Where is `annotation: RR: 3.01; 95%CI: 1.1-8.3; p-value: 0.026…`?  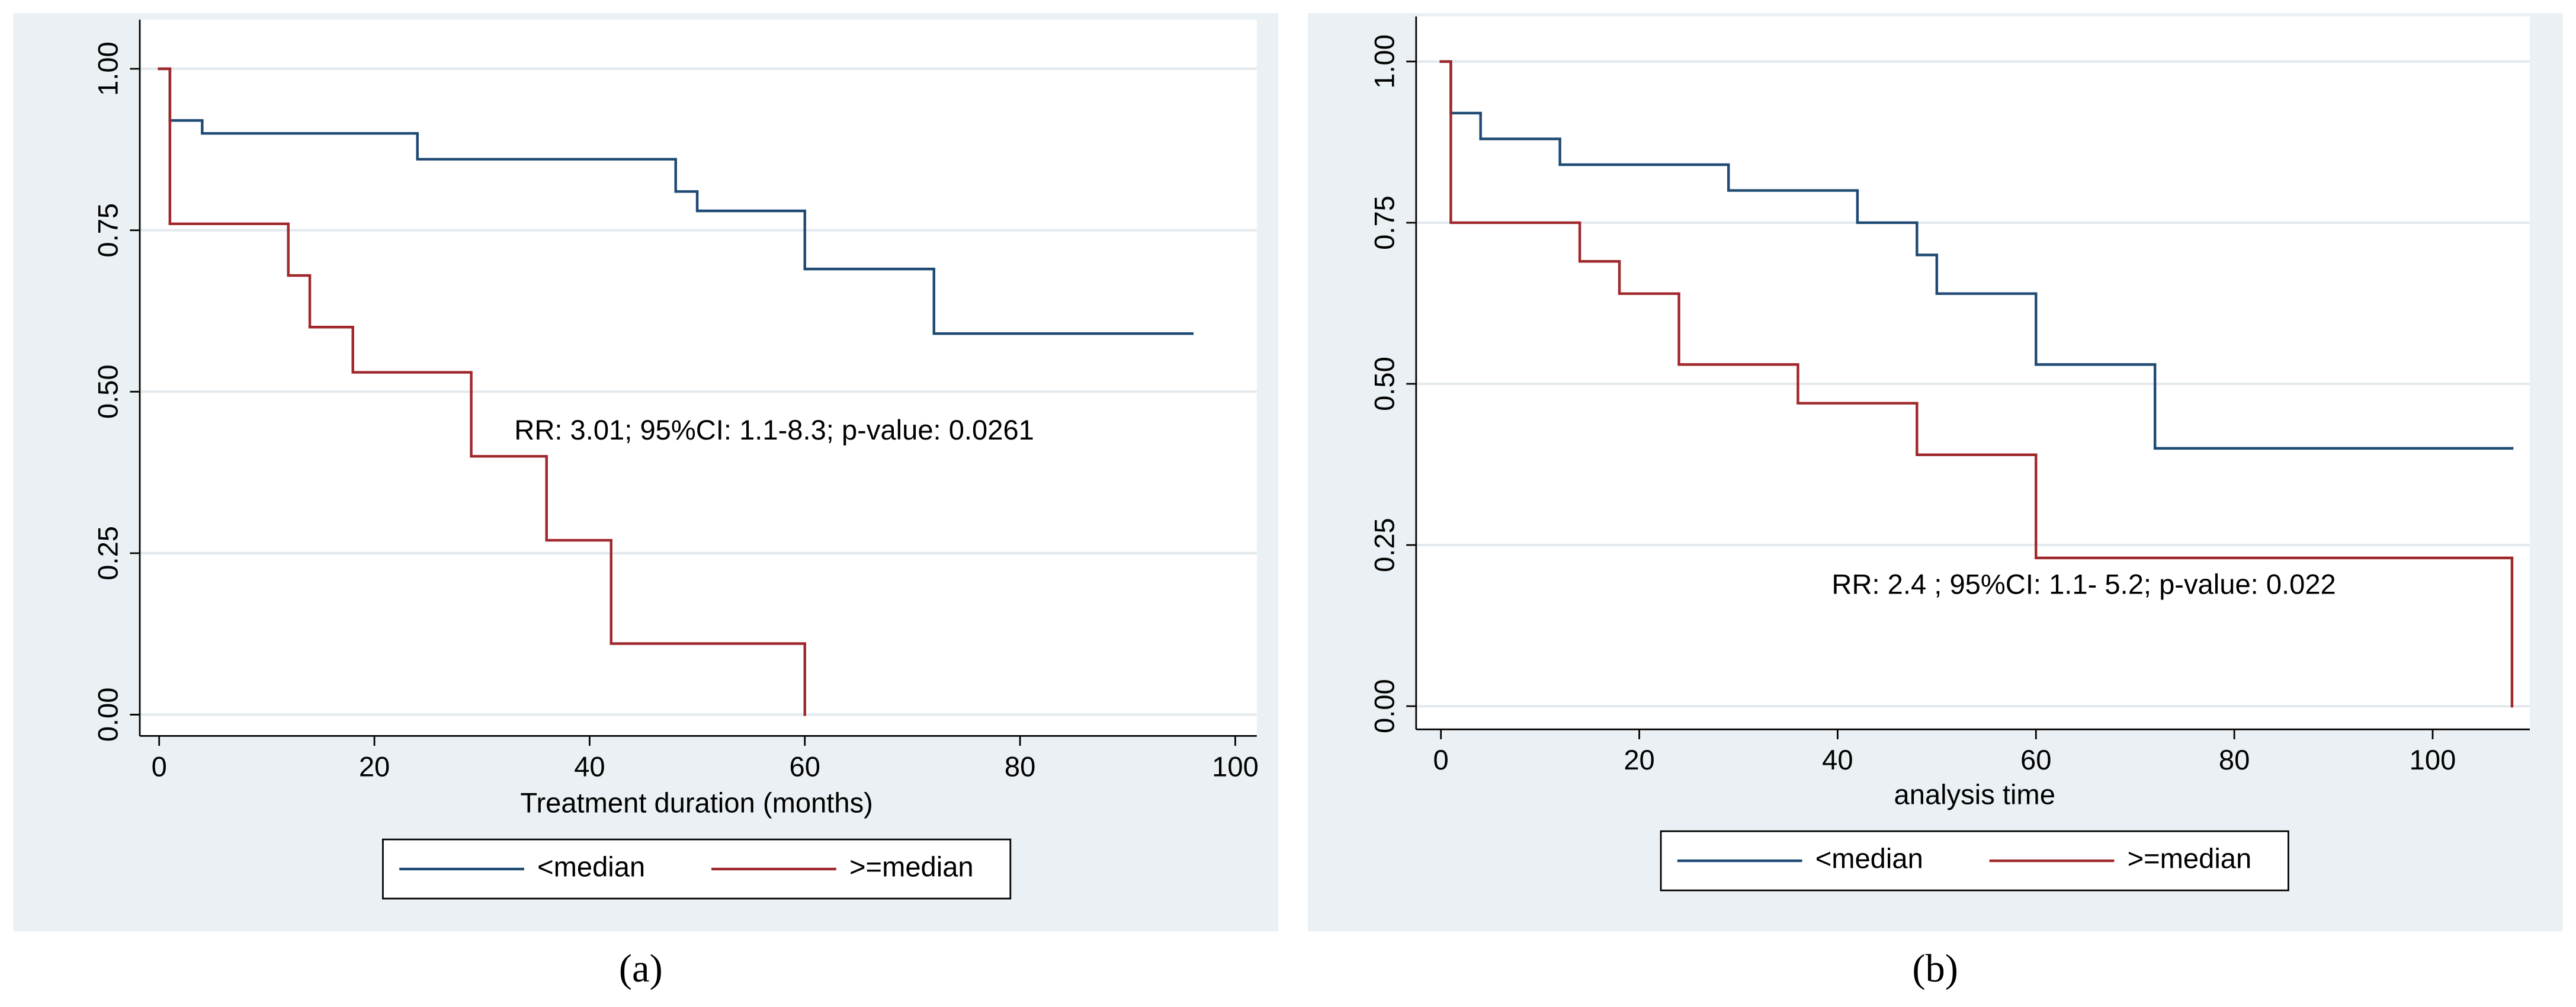
annotation: RR: 3.01; 95%CI: 1.1-8.3; p-value: 0.026… is located at coordinates (774, 429).